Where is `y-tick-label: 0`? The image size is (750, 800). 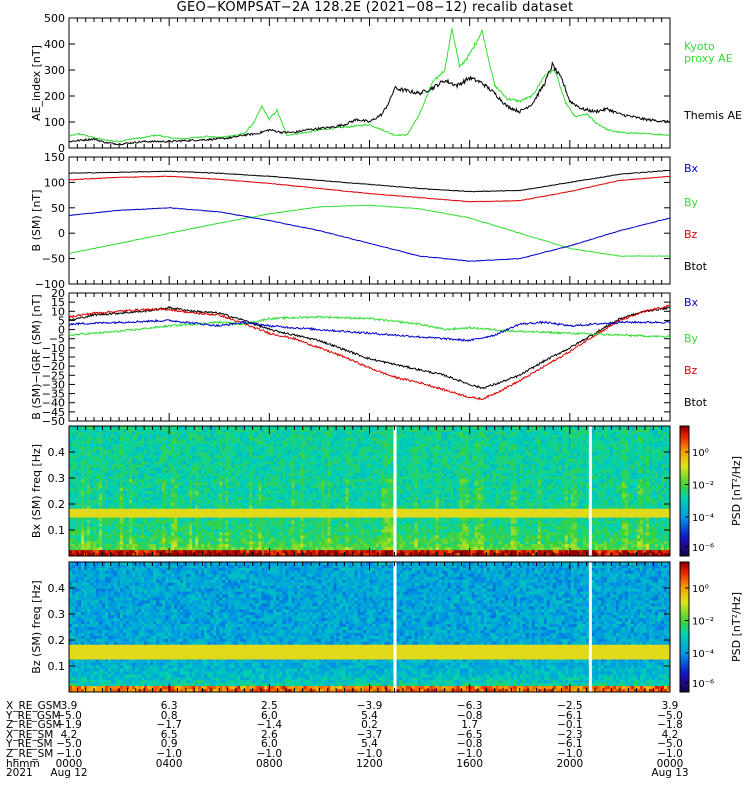 y-tick-label: 0 is located at coordinates (61, 233).